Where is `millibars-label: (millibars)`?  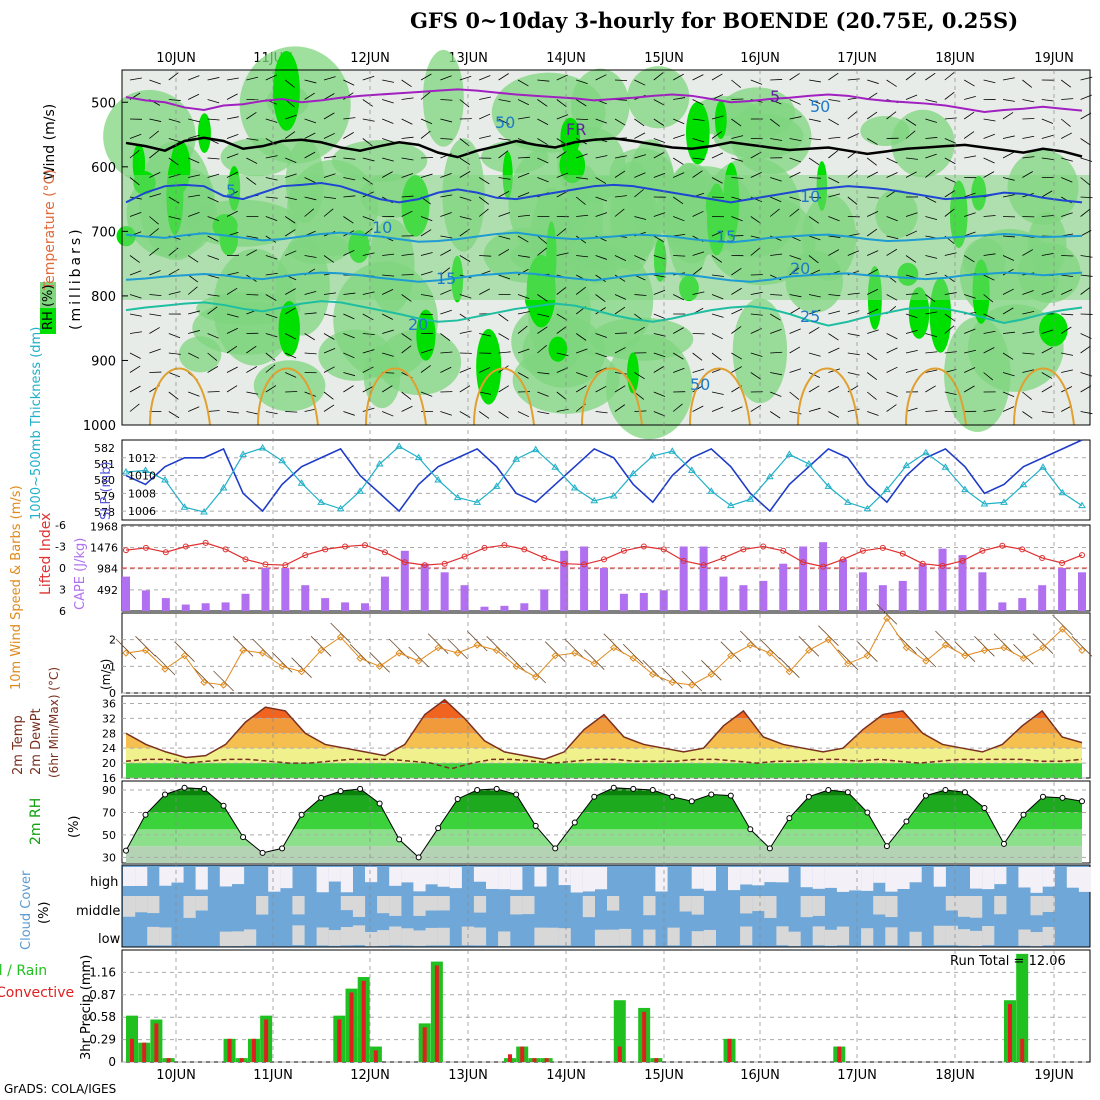
millibars-label: (millibars) is located at coordinates (76, 278).